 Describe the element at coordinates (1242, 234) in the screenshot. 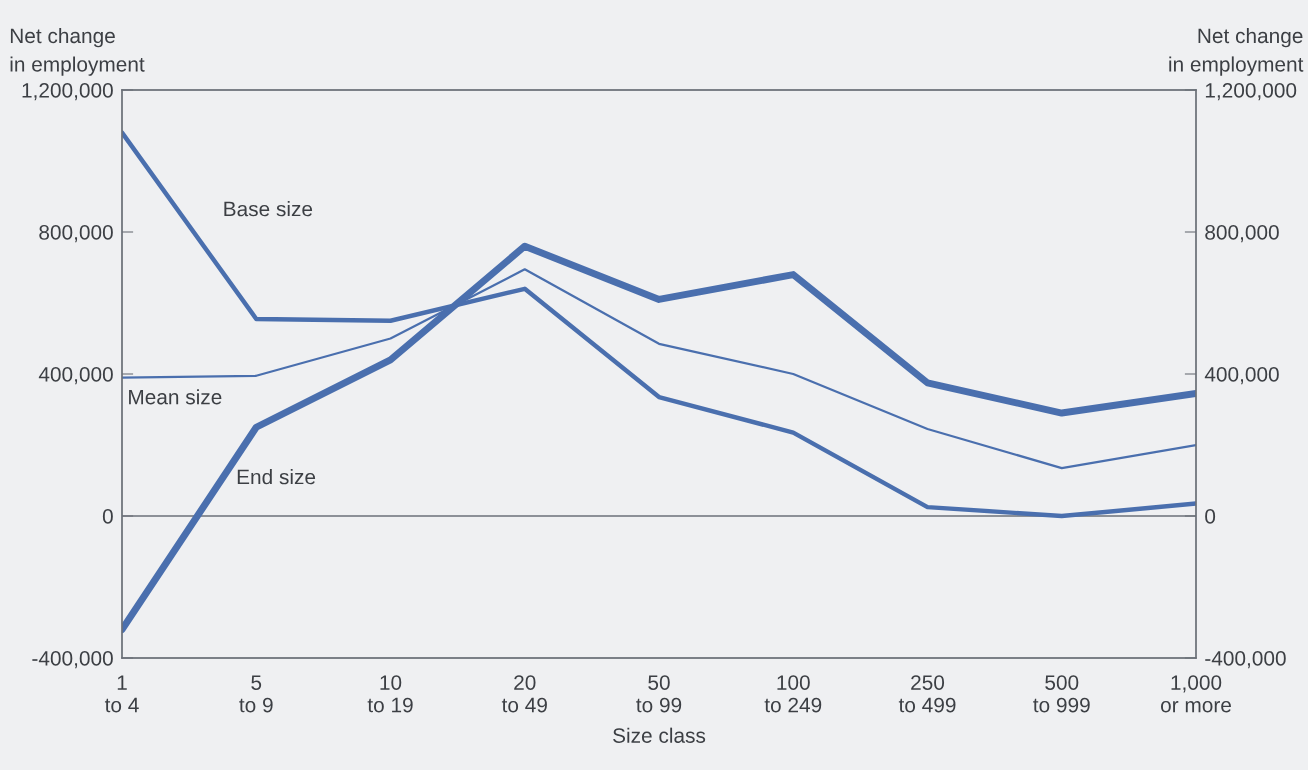

I see `y2-tick-label: 800,000` at that location.